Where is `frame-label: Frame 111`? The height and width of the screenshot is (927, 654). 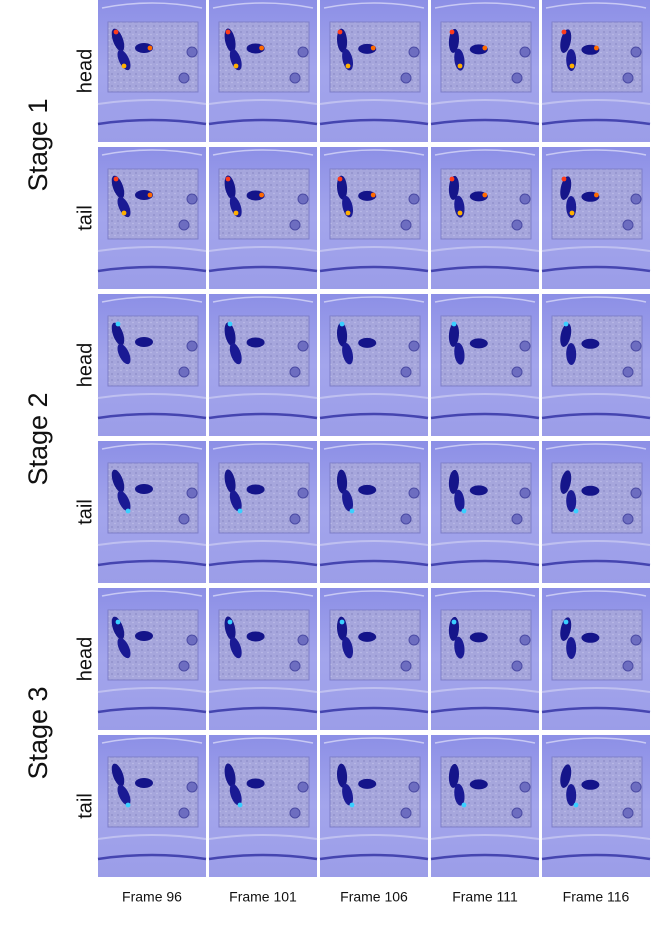
frame-label: Frame 111 is located at coordinates (485, 897).